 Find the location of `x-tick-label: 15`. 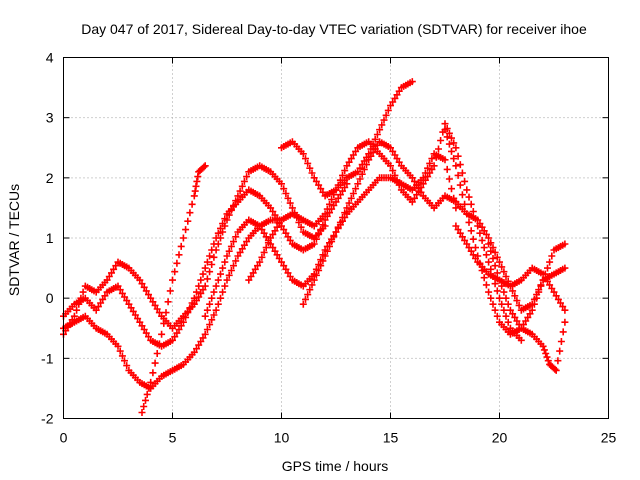

x-tick-label: 15 is located at coordinates (391, 438).